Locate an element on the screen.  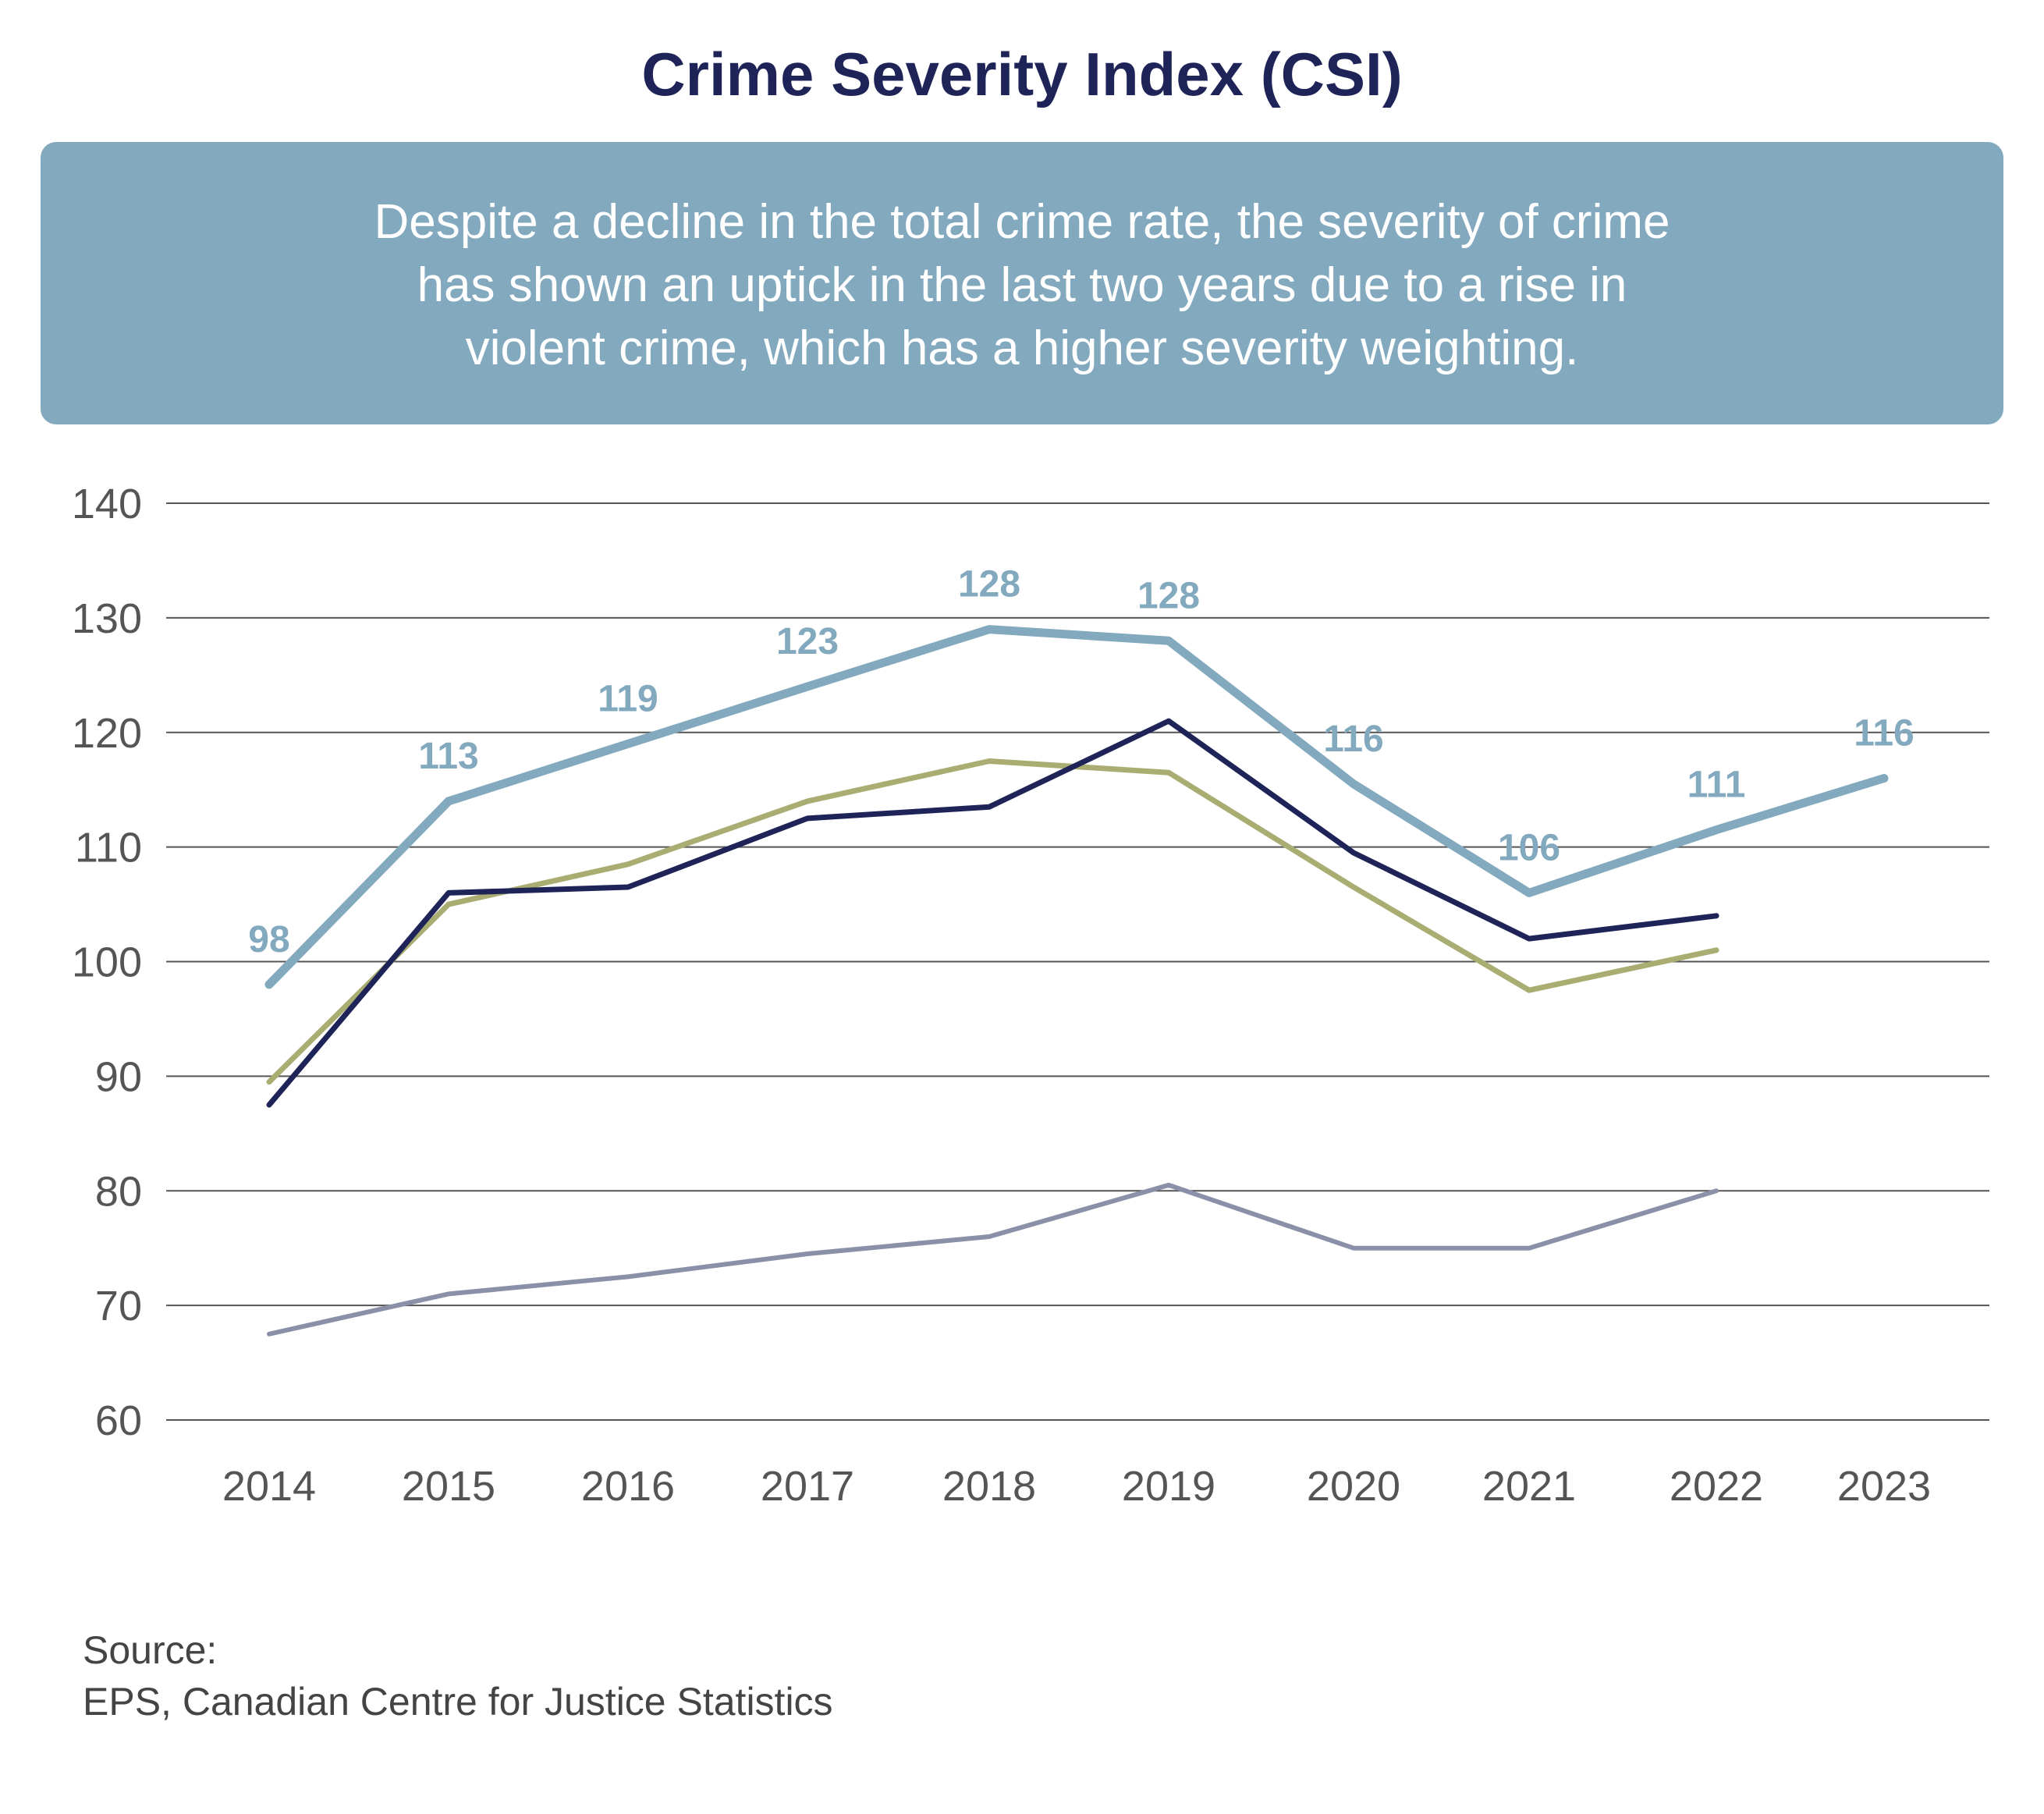
x-tick-label: 2019 is located at coordinates (1168, 1487).